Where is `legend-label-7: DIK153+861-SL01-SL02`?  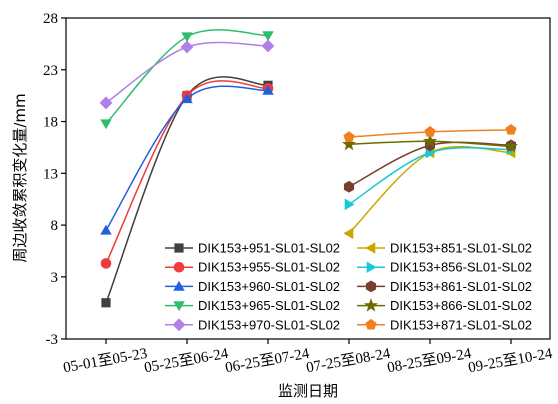 legend-label-7: DIK153+861-SL01-SL02 is located at coordinates (461, 286).